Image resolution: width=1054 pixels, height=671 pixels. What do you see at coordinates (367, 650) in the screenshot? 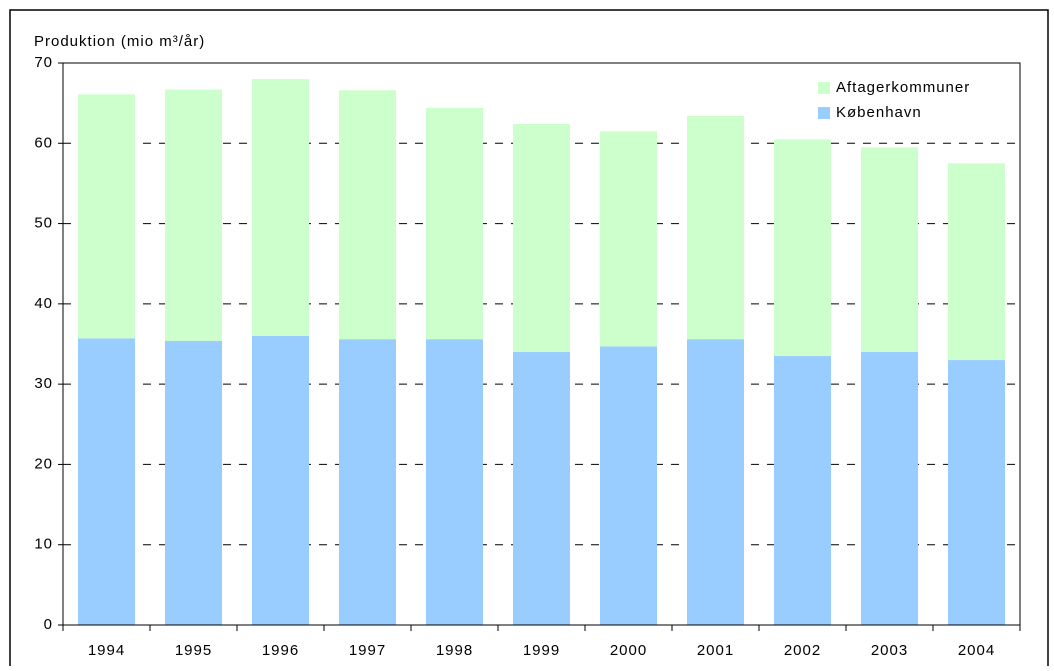
I see `x-tick-label: 1997` at bounding box center [367, 650].